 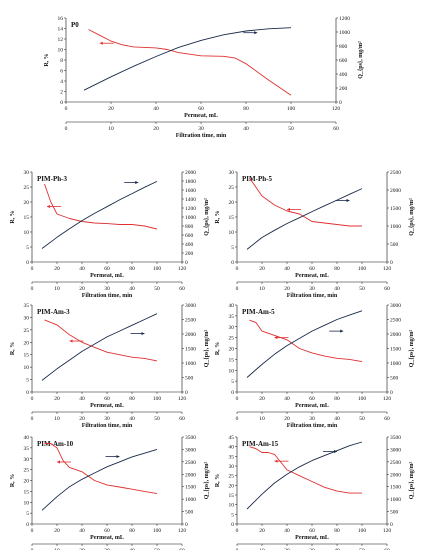 What do you see at coordinates (111, 109) in the screenshot?
I see `x-tick-label: 20` at bounding box center [111, 109].